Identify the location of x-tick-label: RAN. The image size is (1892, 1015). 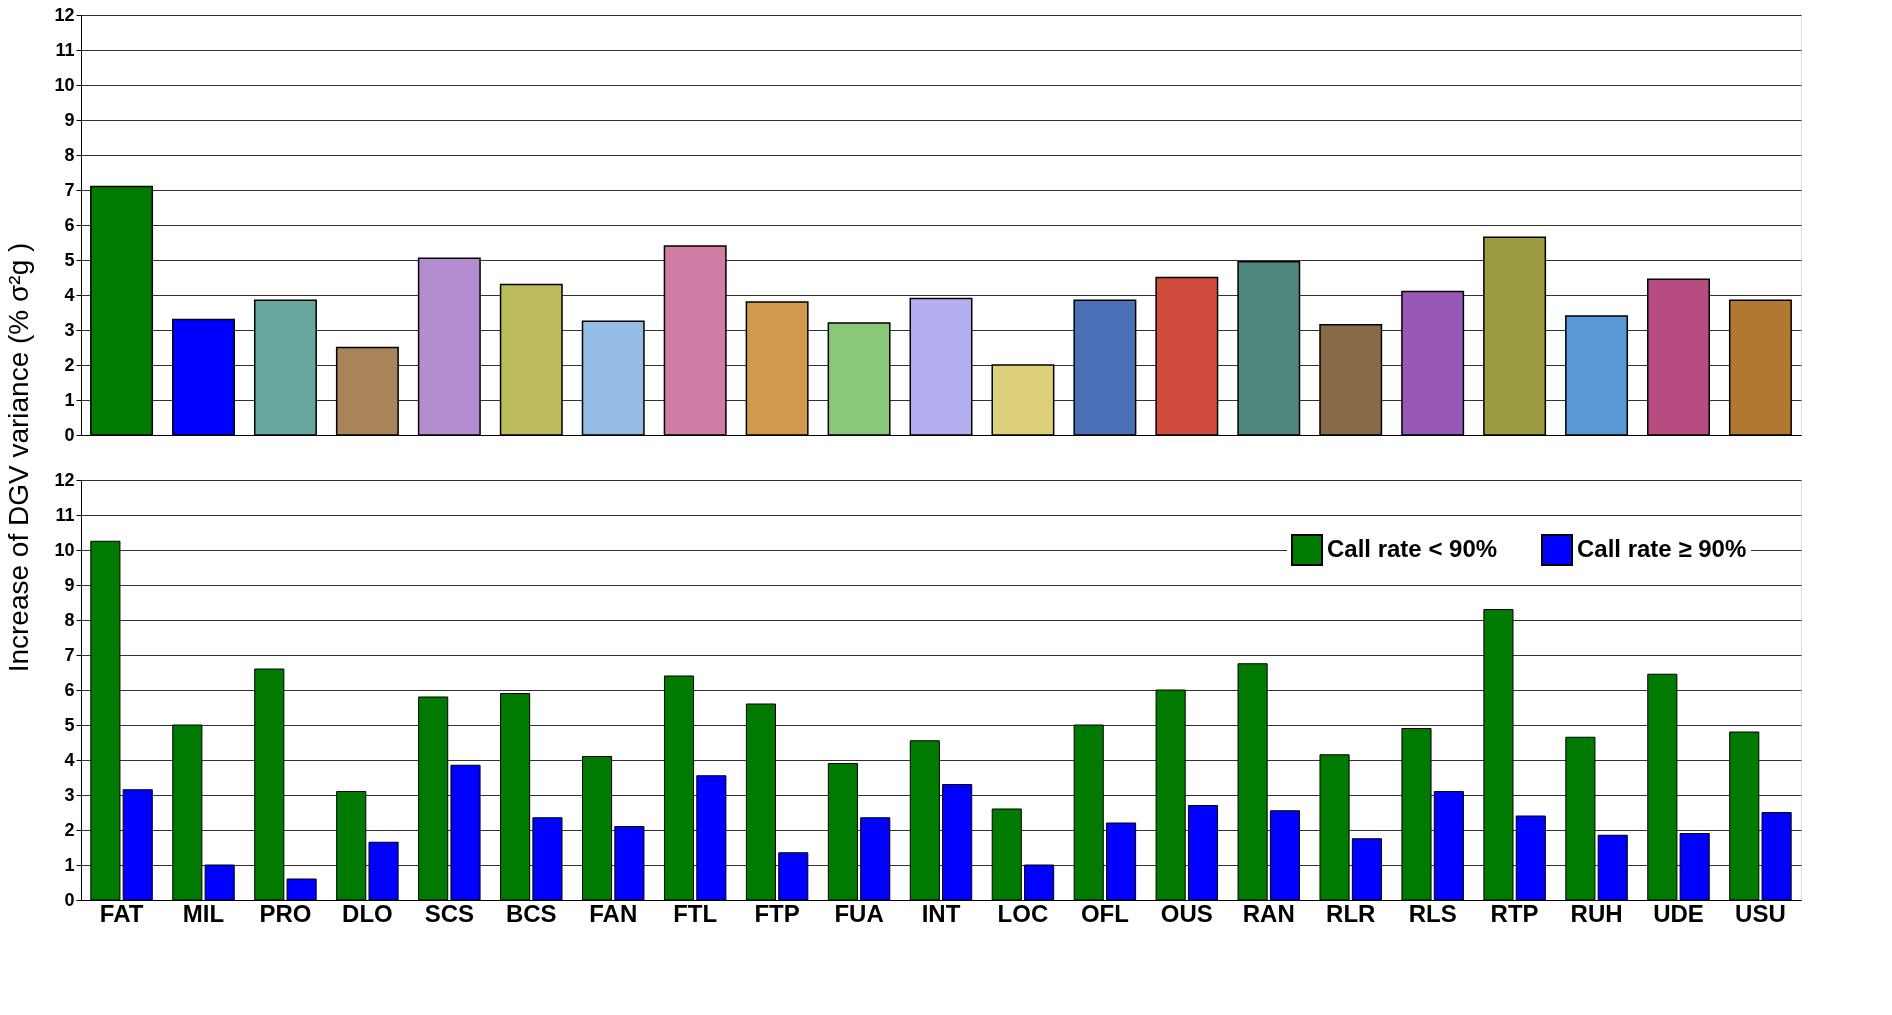
(1268, 913).